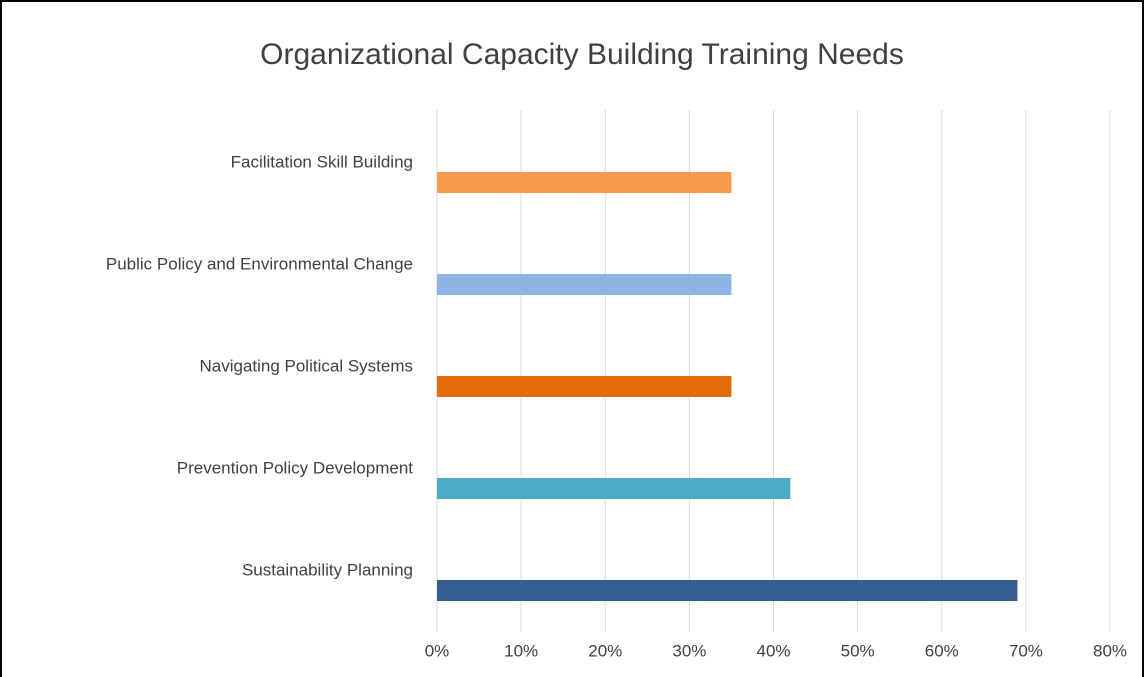 This screenshot has width=1145, height=677. What do you see at coordinates (259, 263) in the screenshot?
I see `y-tick-label: Public Policy and Environmental Change` at bounding box center [259, 263].